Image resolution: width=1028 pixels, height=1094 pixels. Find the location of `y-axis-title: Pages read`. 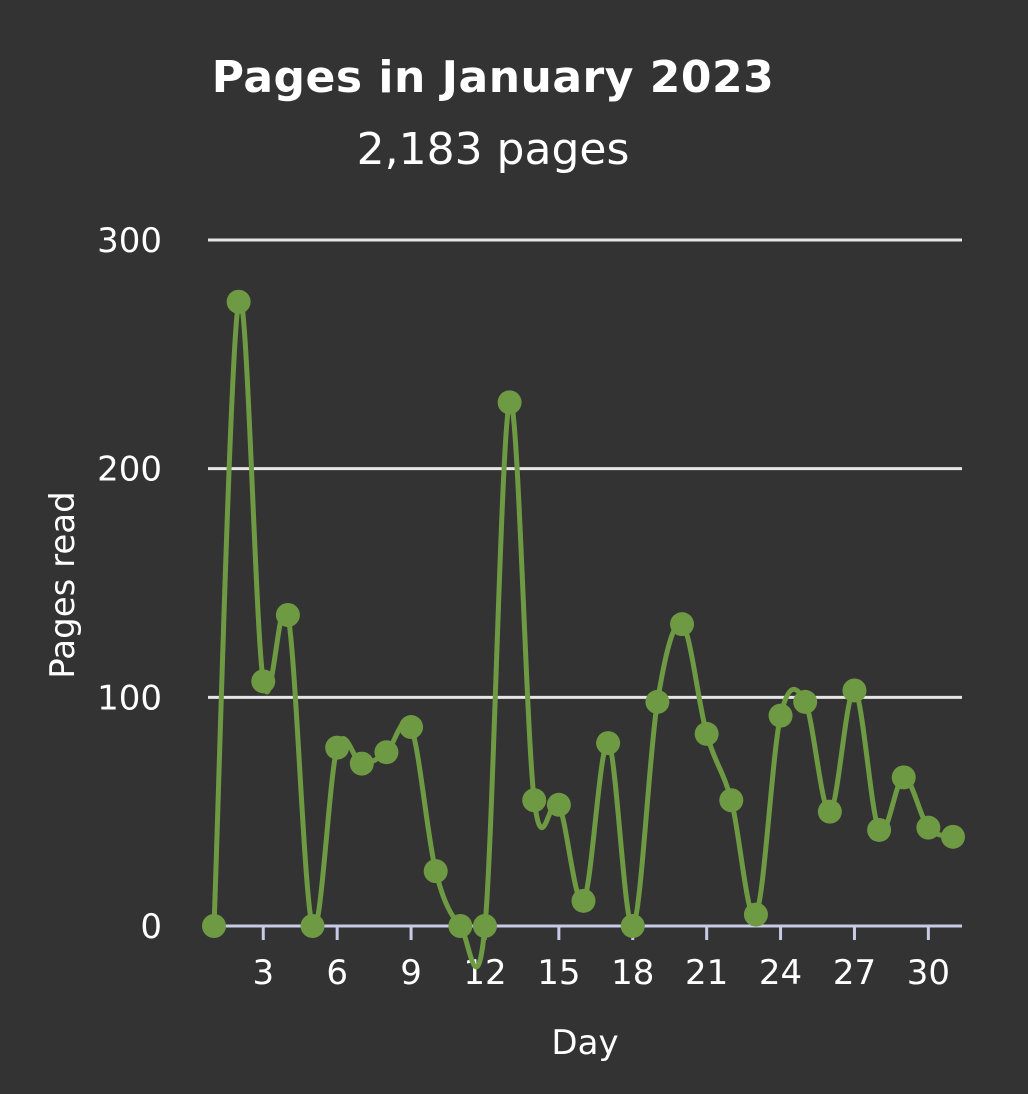

y-axis-title: Pages read is located at coordinates (63, 584).